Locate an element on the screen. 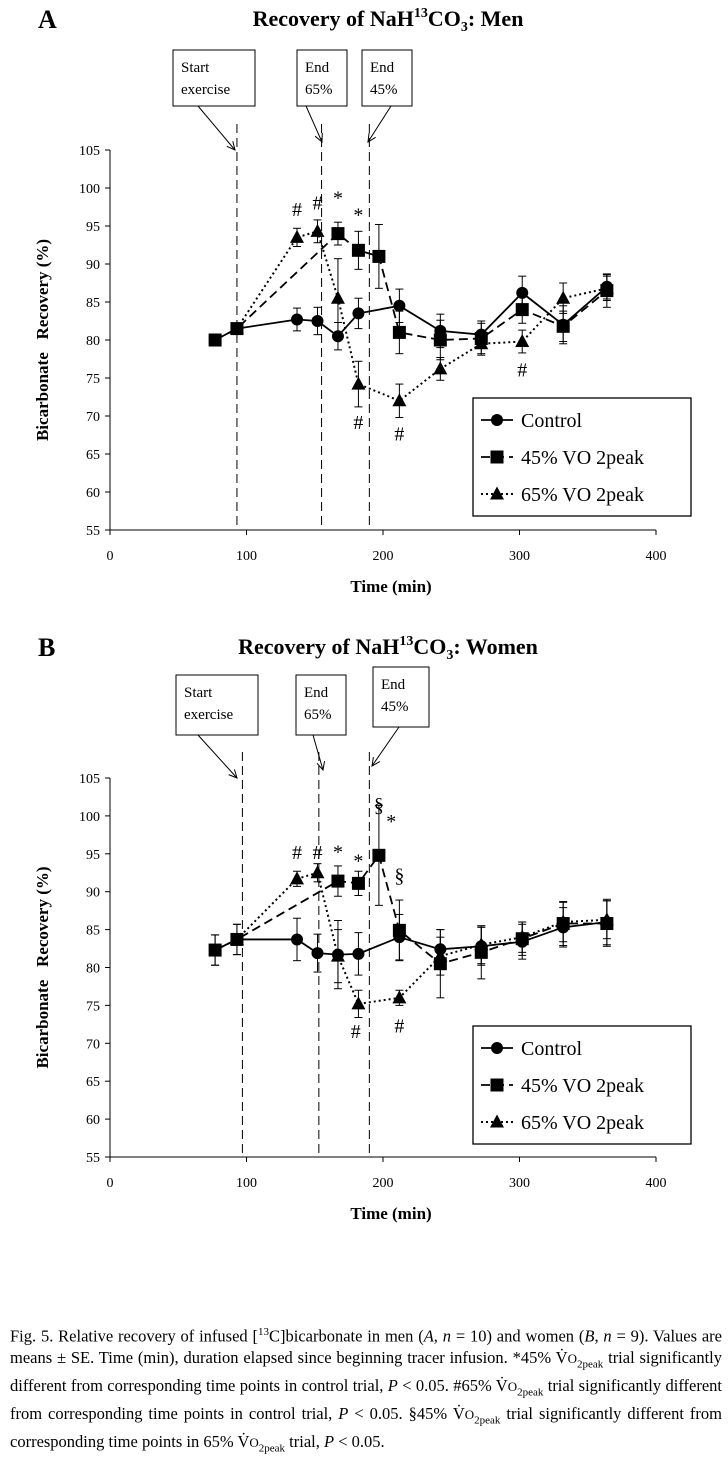  significance-mark: * is located at coordinates (358, 215).